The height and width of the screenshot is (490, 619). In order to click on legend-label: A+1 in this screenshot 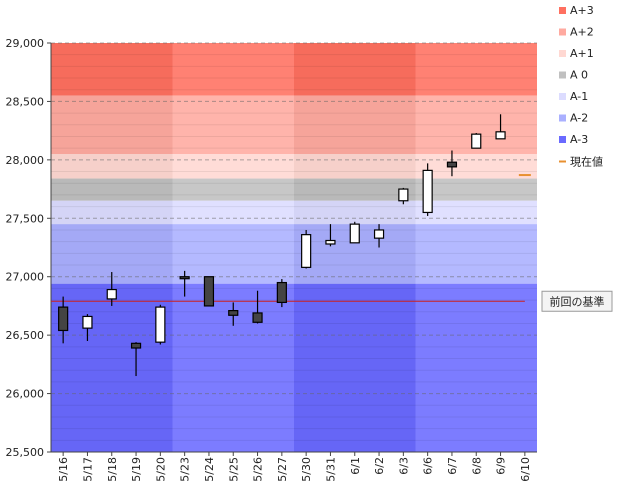, I will do `click(582, 53)`.